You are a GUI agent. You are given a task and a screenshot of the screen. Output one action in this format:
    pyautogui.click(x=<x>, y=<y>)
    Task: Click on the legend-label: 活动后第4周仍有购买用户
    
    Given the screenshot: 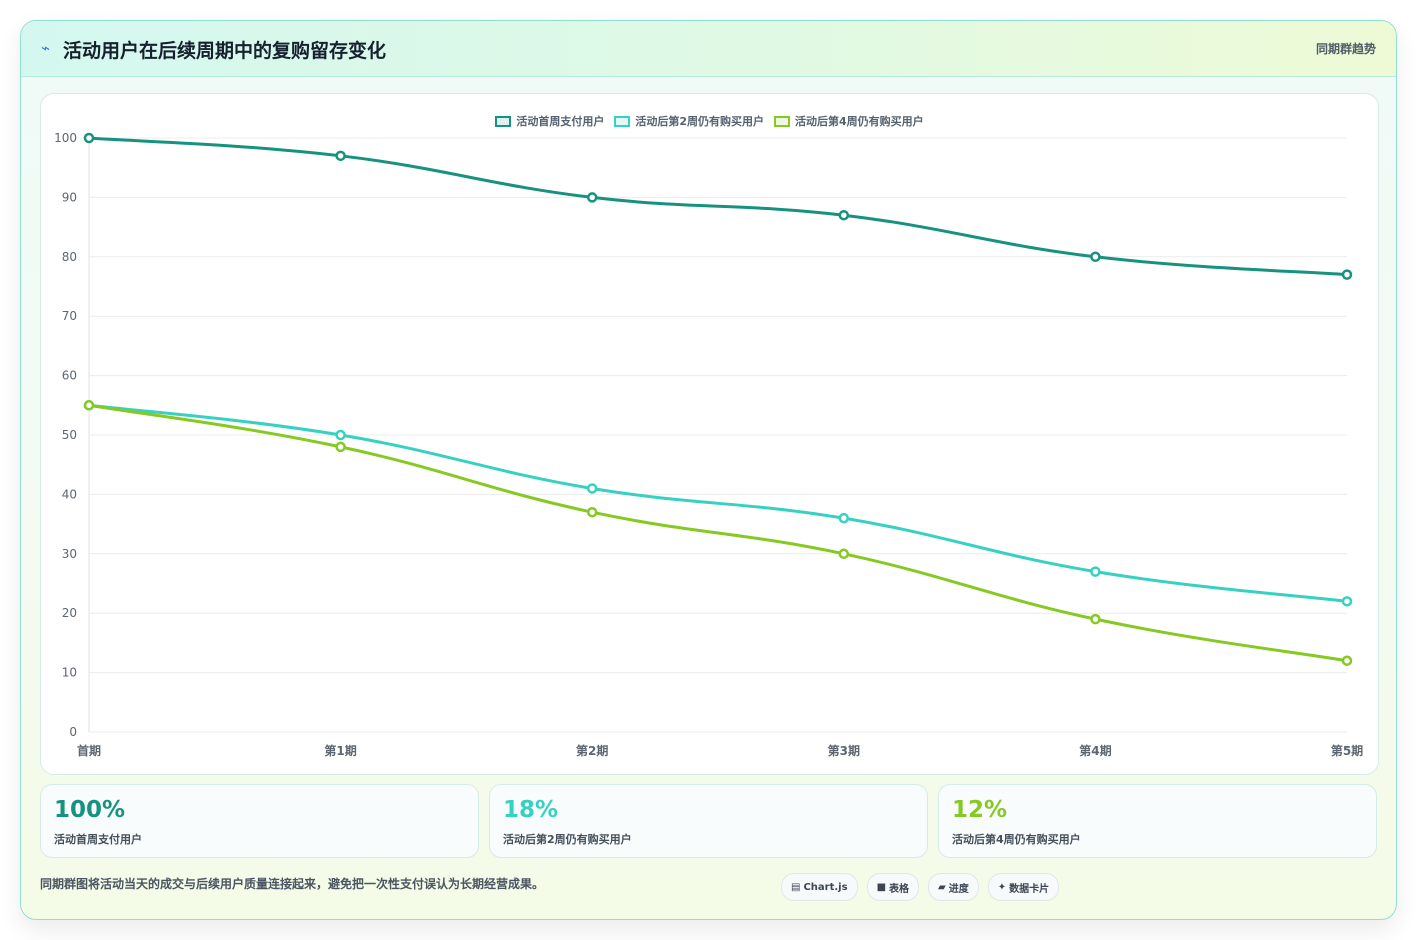 What is the action you would take?
    pyautogui.click(x=859, y=121)
    